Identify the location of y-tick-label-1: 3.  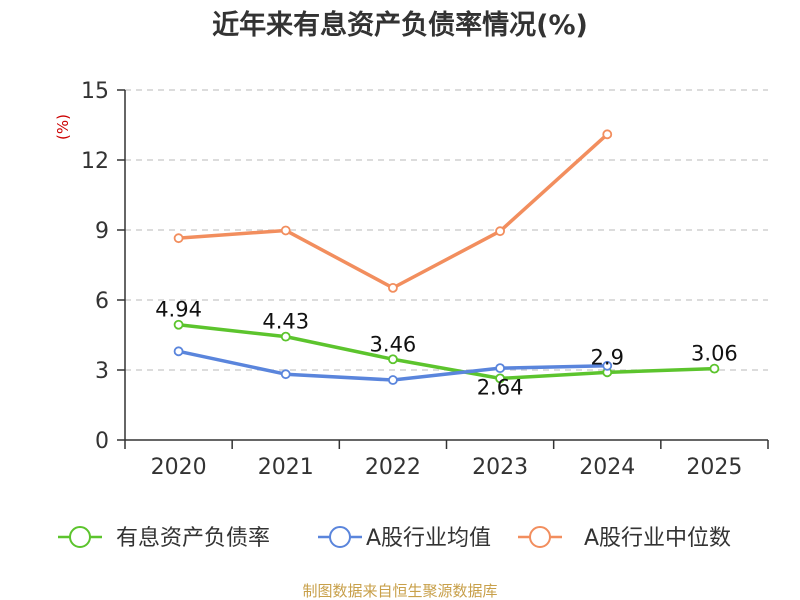
(102, 371).